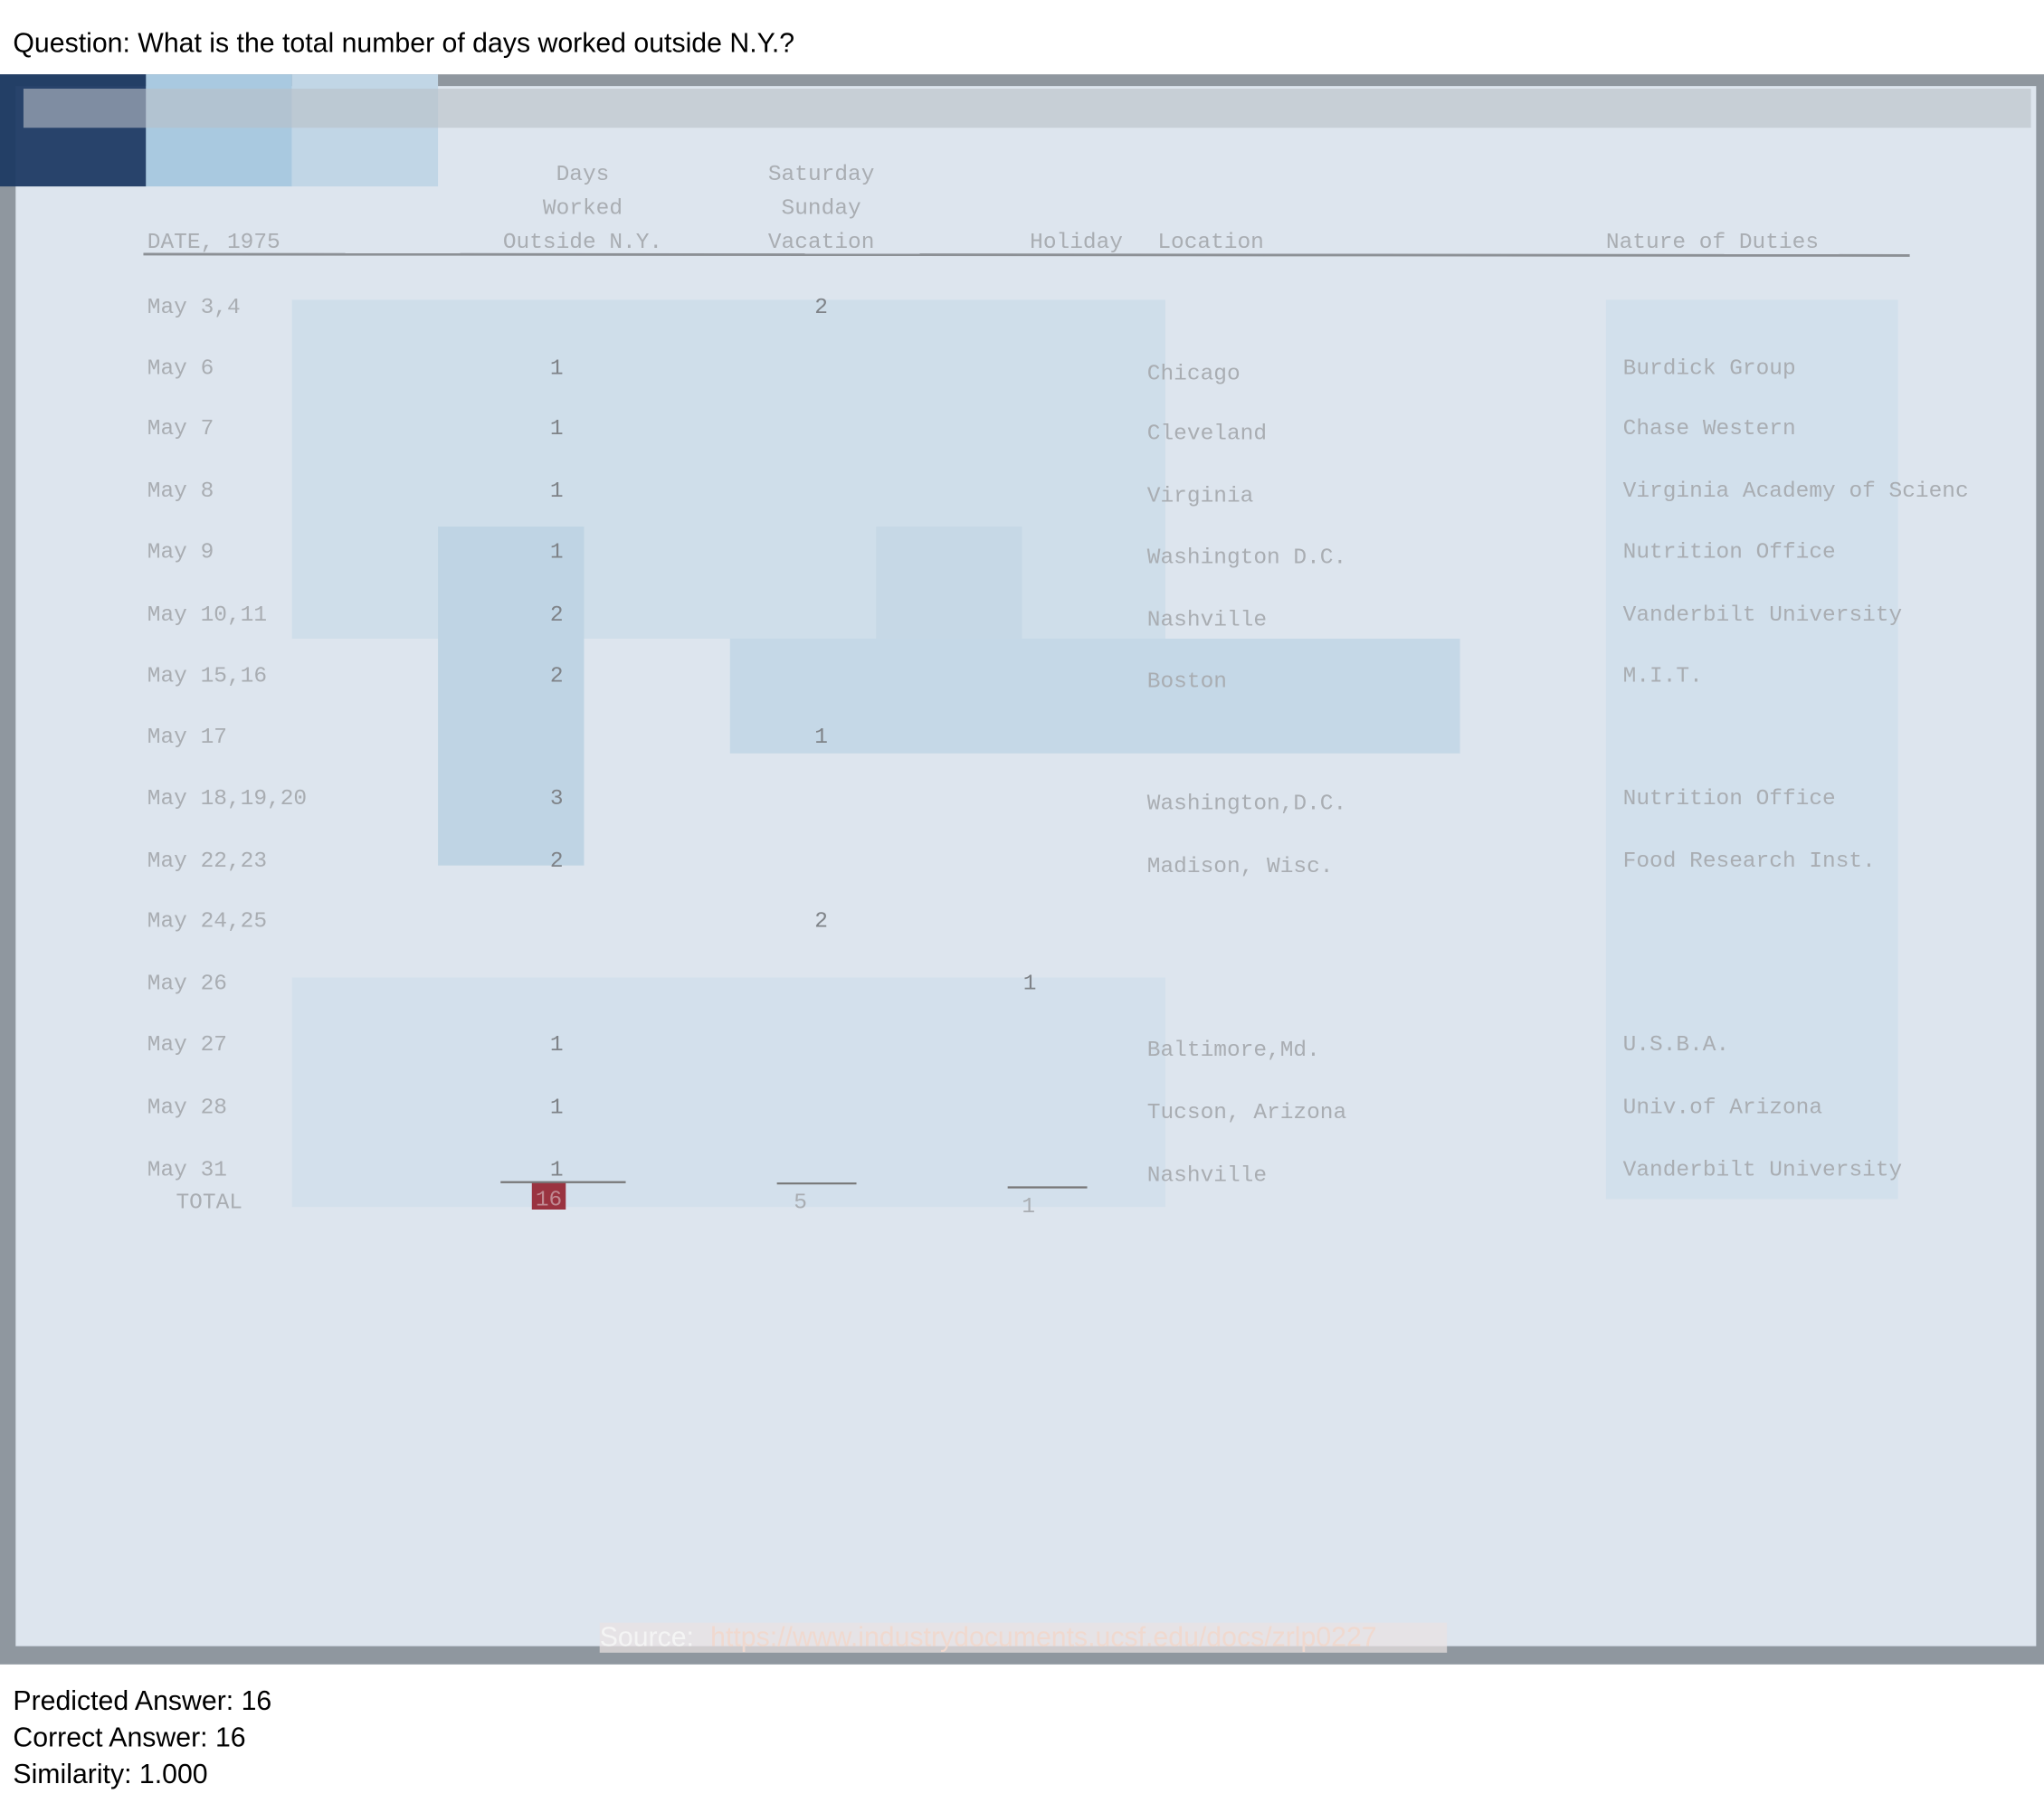 This screenshot has height=1803, width=2044. Describe the element at coordinates (1722, 1108) in the screenshot. I see `cell-text: Univ.of Arizona` at that location.